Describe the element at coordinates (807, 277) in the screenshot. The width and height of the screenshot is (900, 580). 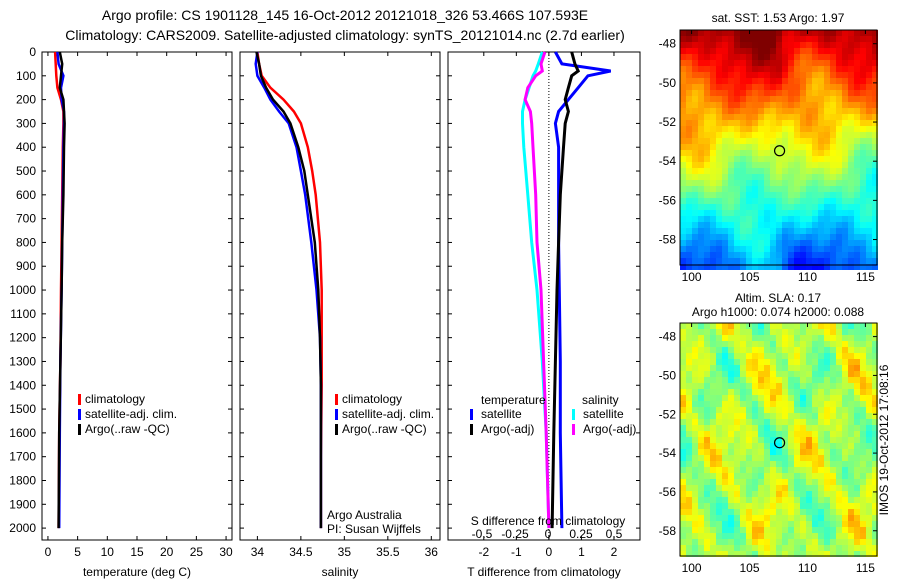
I see `x-tick-label: 110` at that location.